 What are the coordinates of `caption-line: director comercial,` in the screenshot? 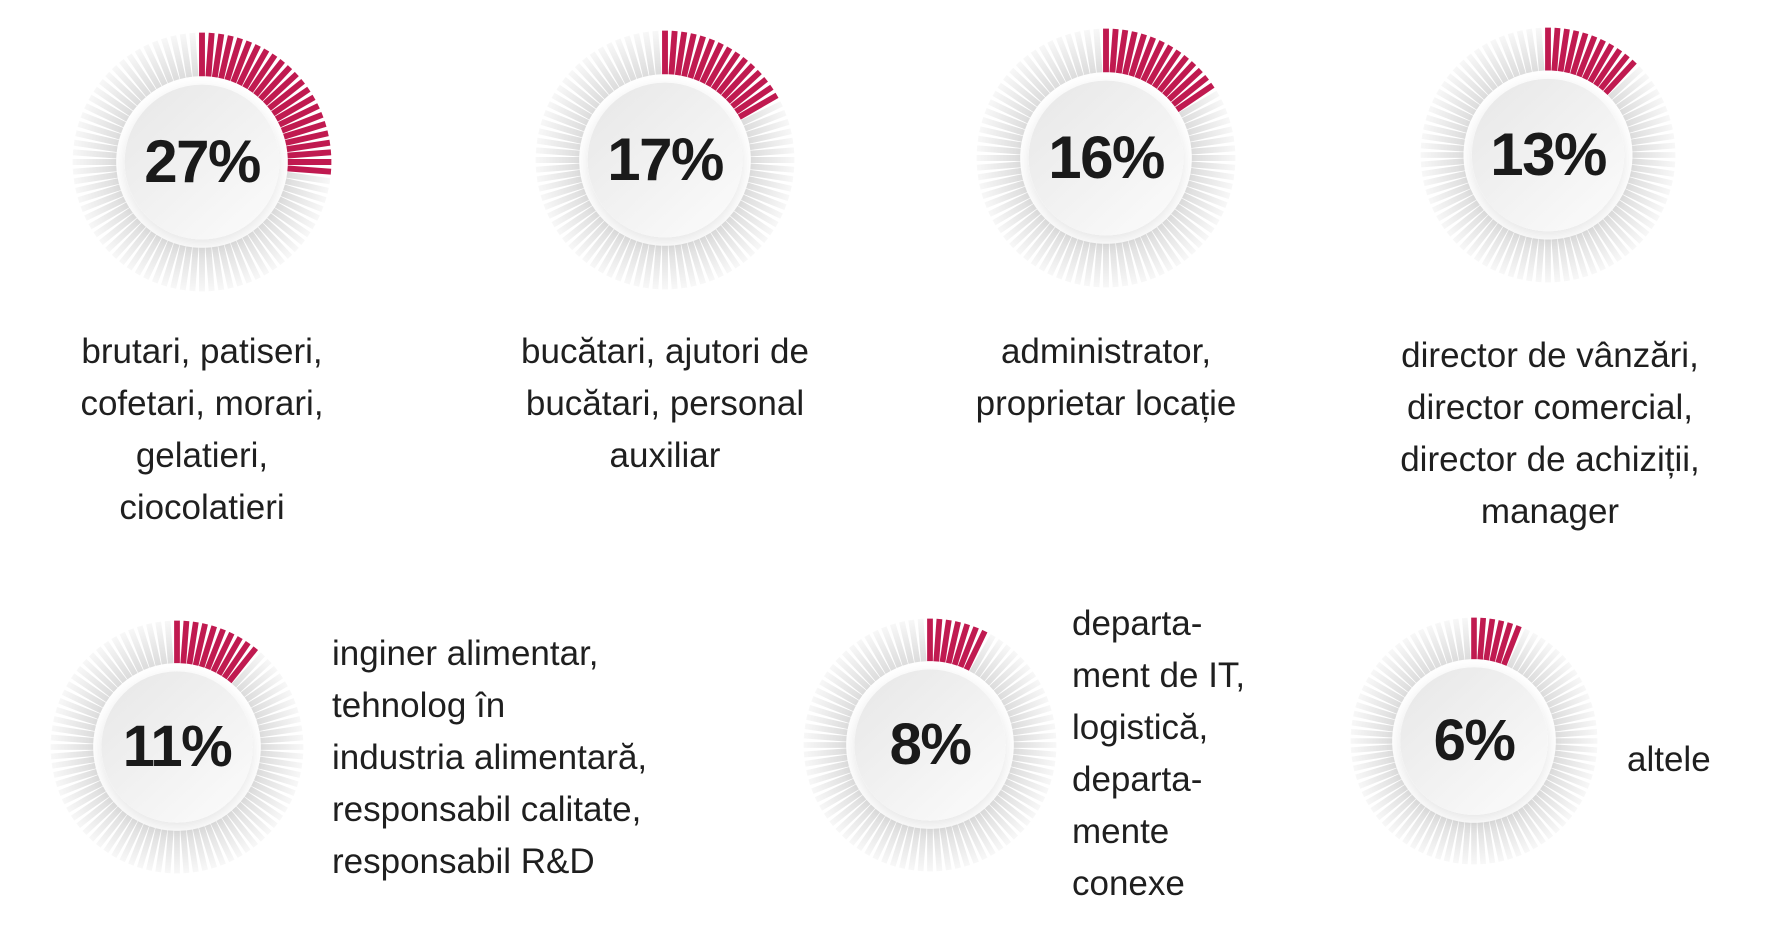 It's located at (1550, 407).